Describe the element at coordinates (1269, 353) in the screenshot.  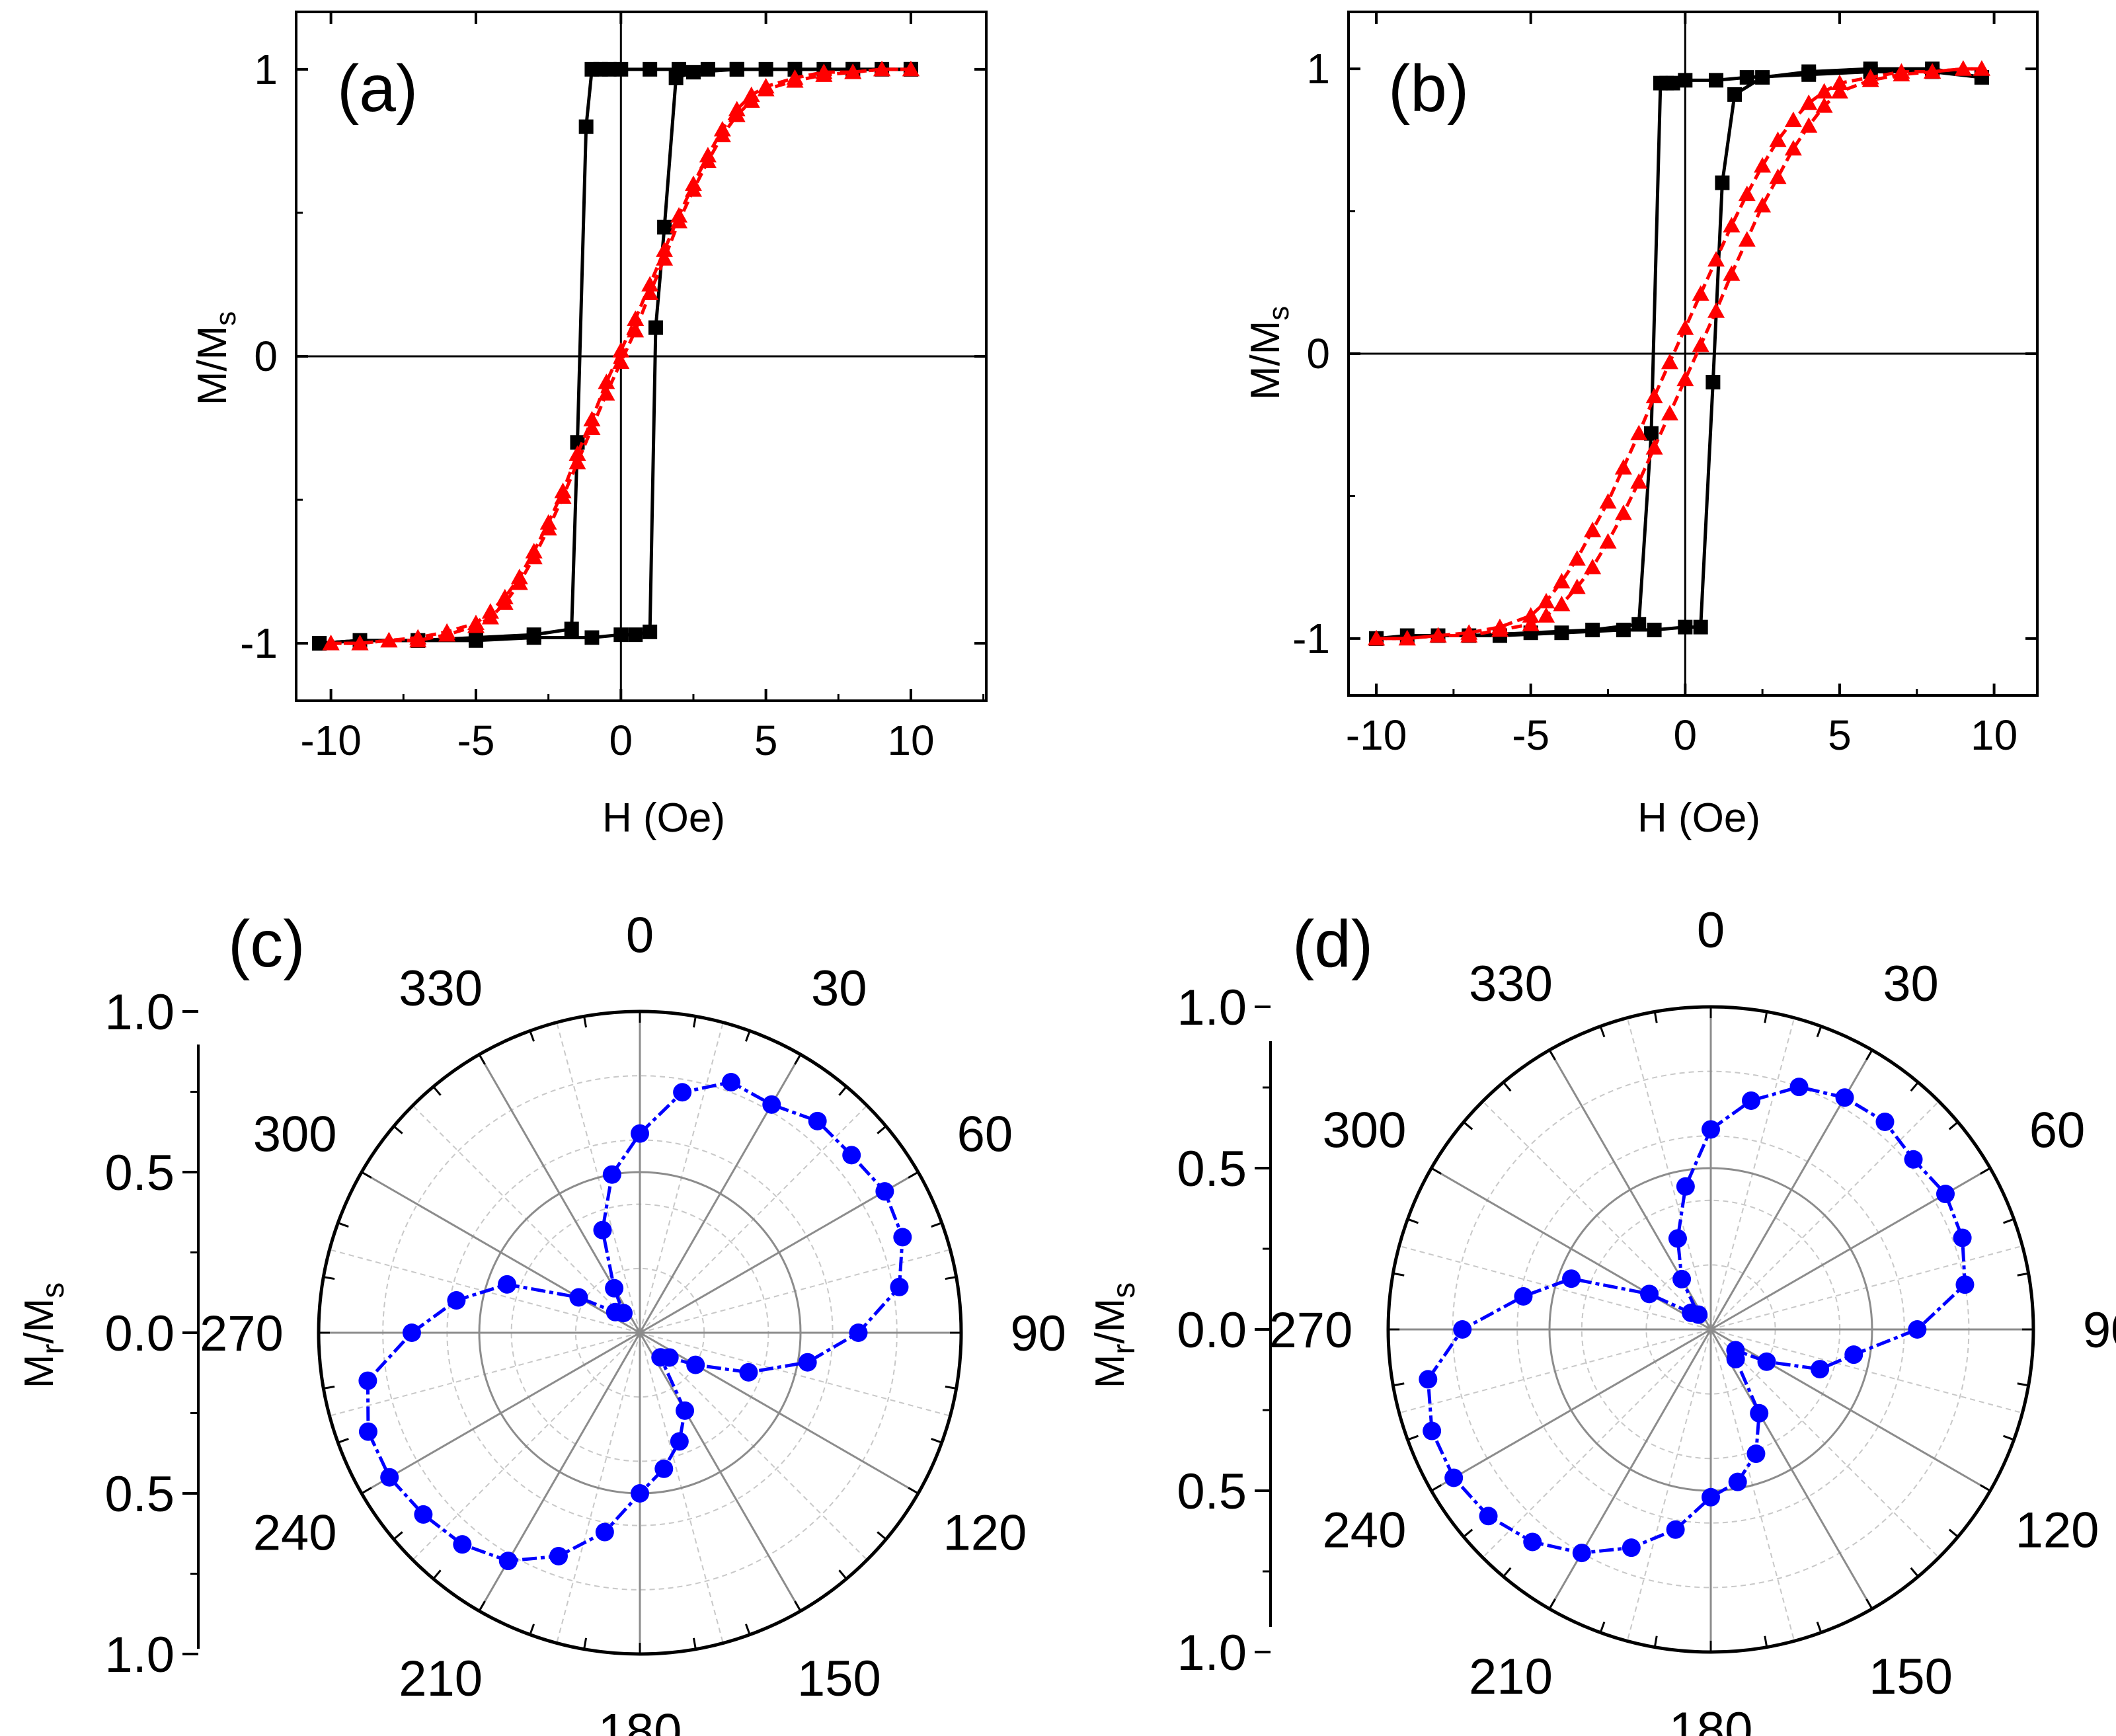
I see `y-axis-title-b: M/Ms` at that location.